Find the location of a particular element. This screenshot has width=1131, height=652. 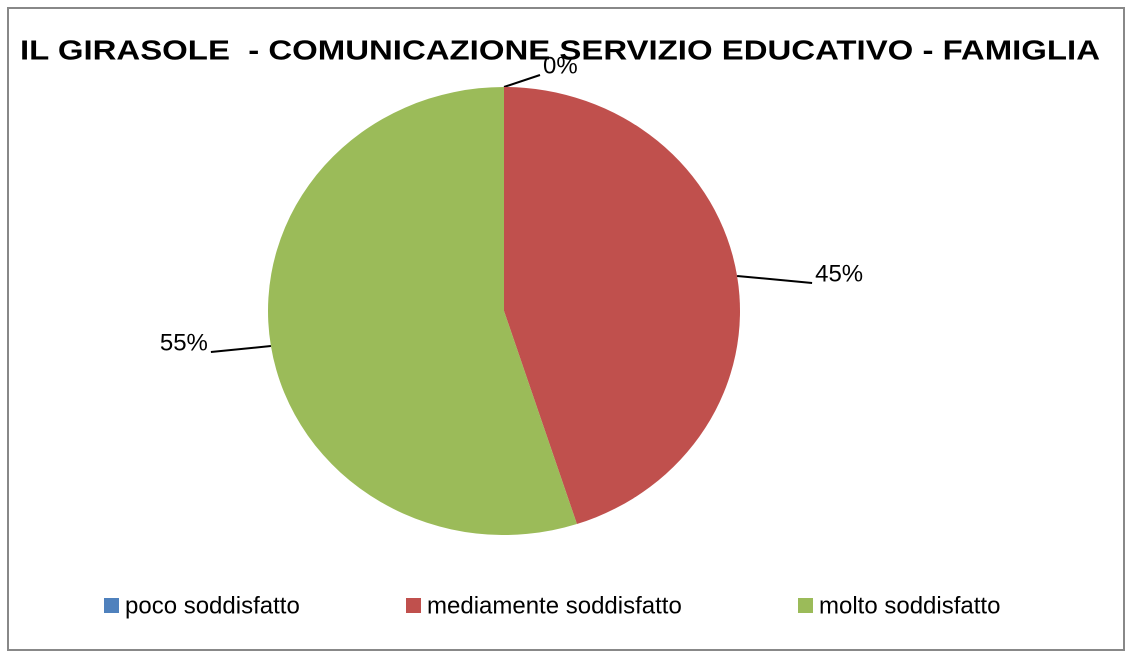

data-label: 45% is located at coordinates (839, 273).